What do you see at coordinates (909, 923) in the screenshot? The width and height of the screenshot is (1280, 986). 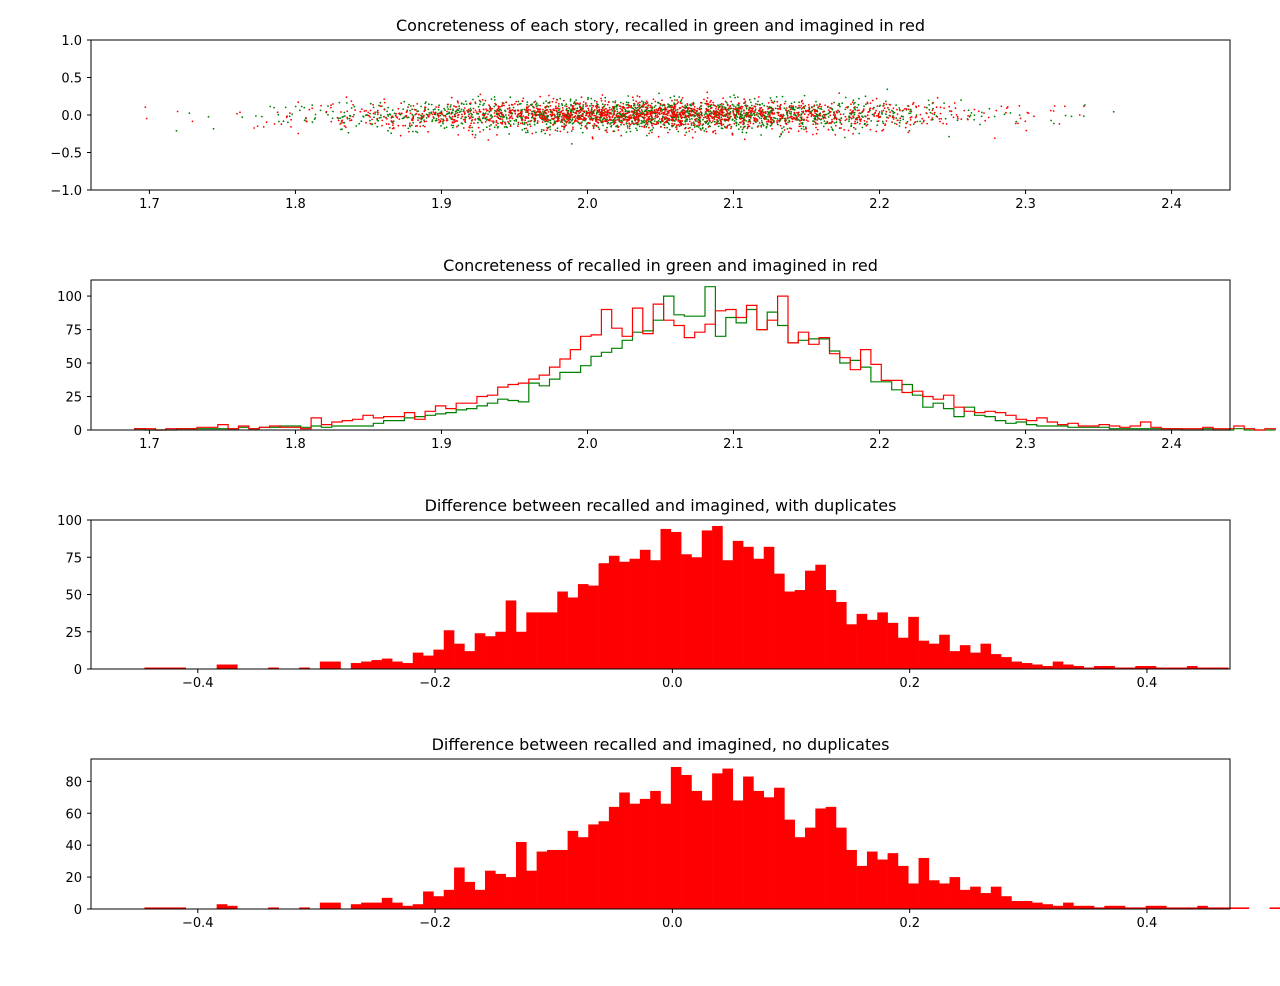 I see `x-tick-label: 0.2` at bounding box center [909, 923].